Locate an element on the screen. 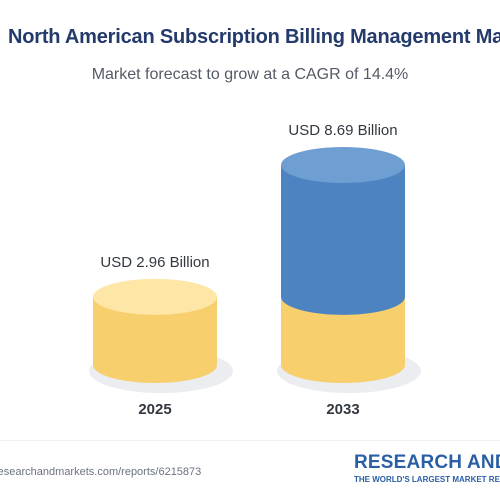  data-label-2025: USD 2.96 Billion is located at coordinates (154, 262).